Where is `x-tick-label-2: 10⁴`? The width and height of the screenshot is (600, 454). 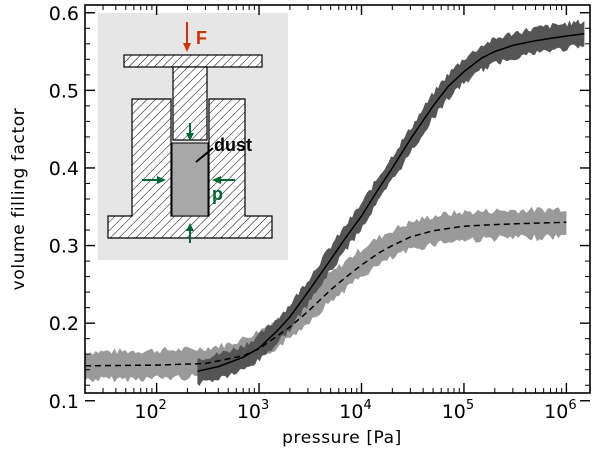
x-tick-label-2: 10⁴ is located at coordinates (355, 410).